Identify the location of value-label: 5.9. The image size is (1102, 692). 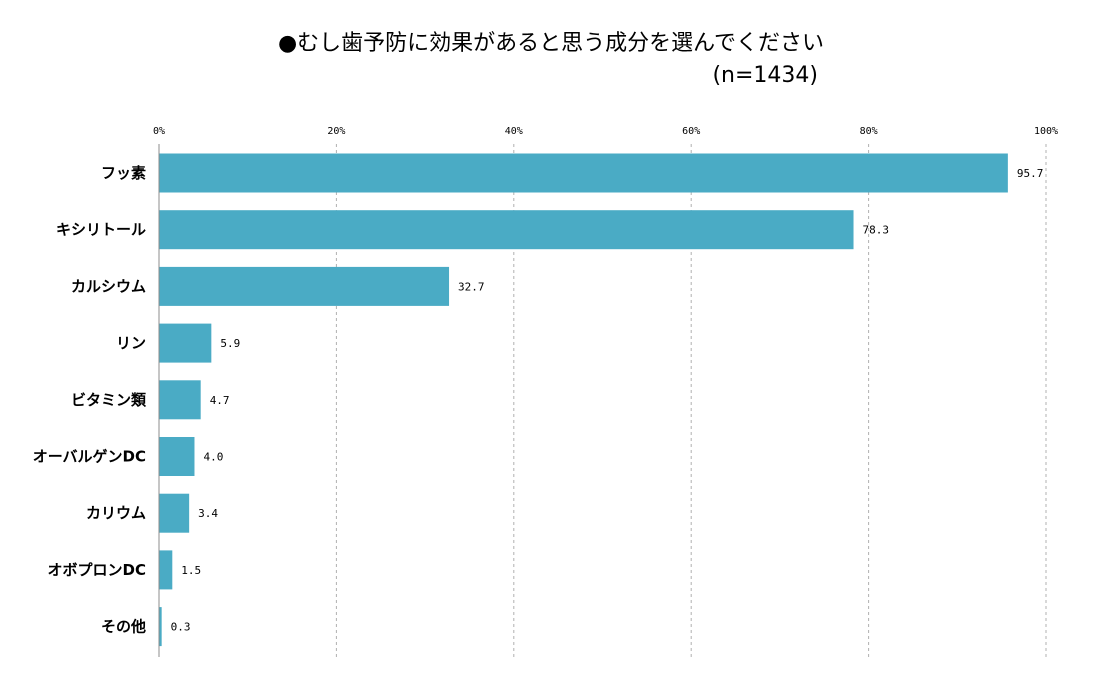
(230, 343).